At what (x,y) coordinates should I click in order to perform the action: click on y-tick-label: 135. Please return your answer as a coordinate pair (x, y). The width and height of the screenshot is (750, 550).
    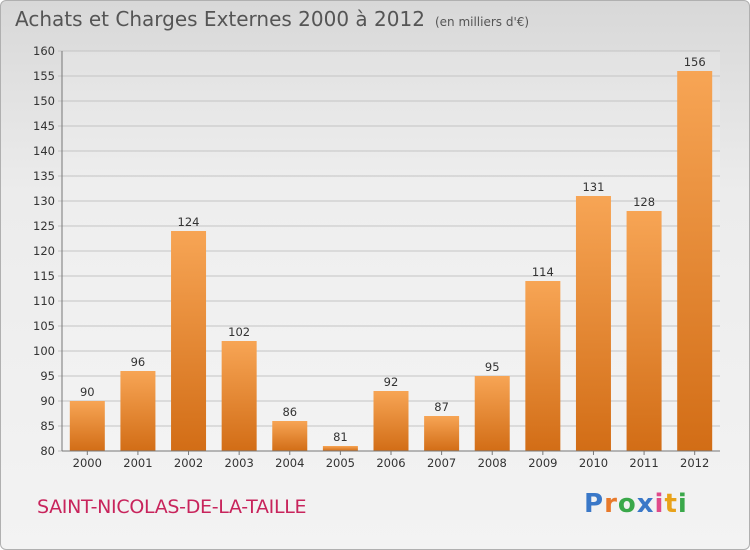
    Looking at the image, I should click on (44, 176).